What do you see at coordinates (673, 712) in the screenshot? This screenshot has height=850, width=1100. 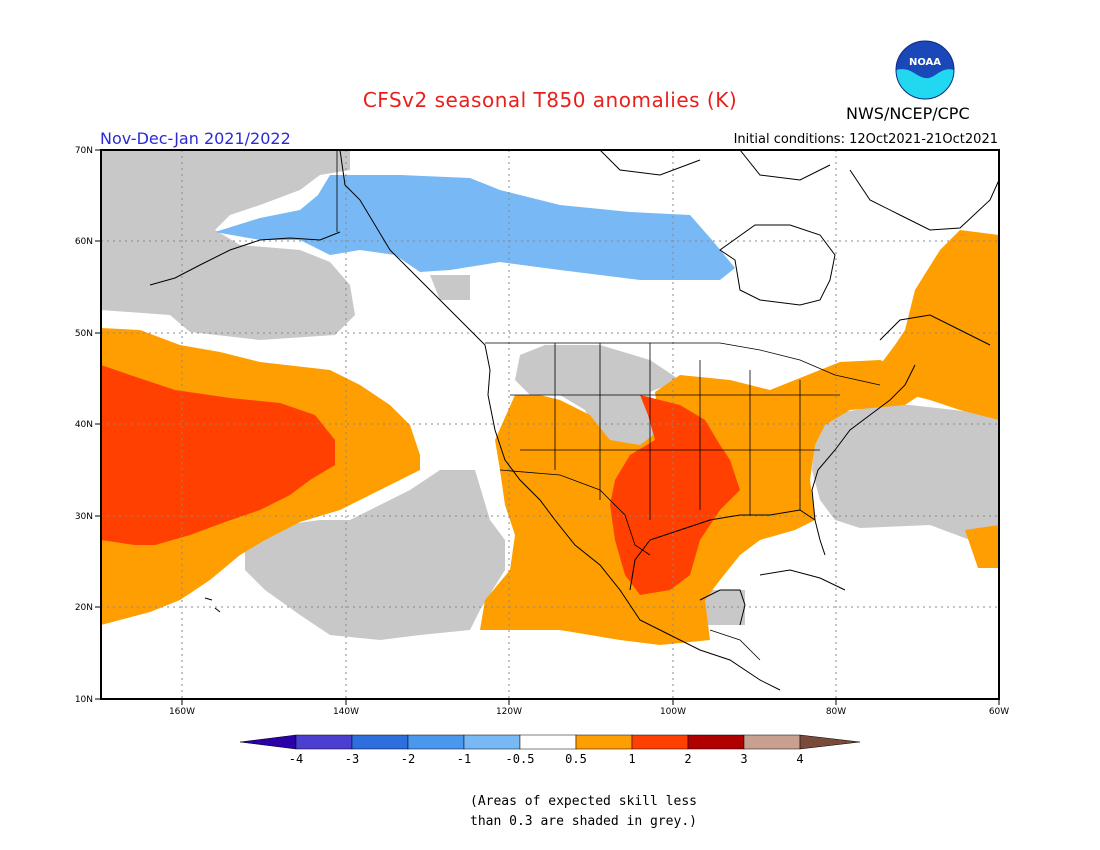 I see `lon-label-100w: 100W` at bounding box center [673, 712].